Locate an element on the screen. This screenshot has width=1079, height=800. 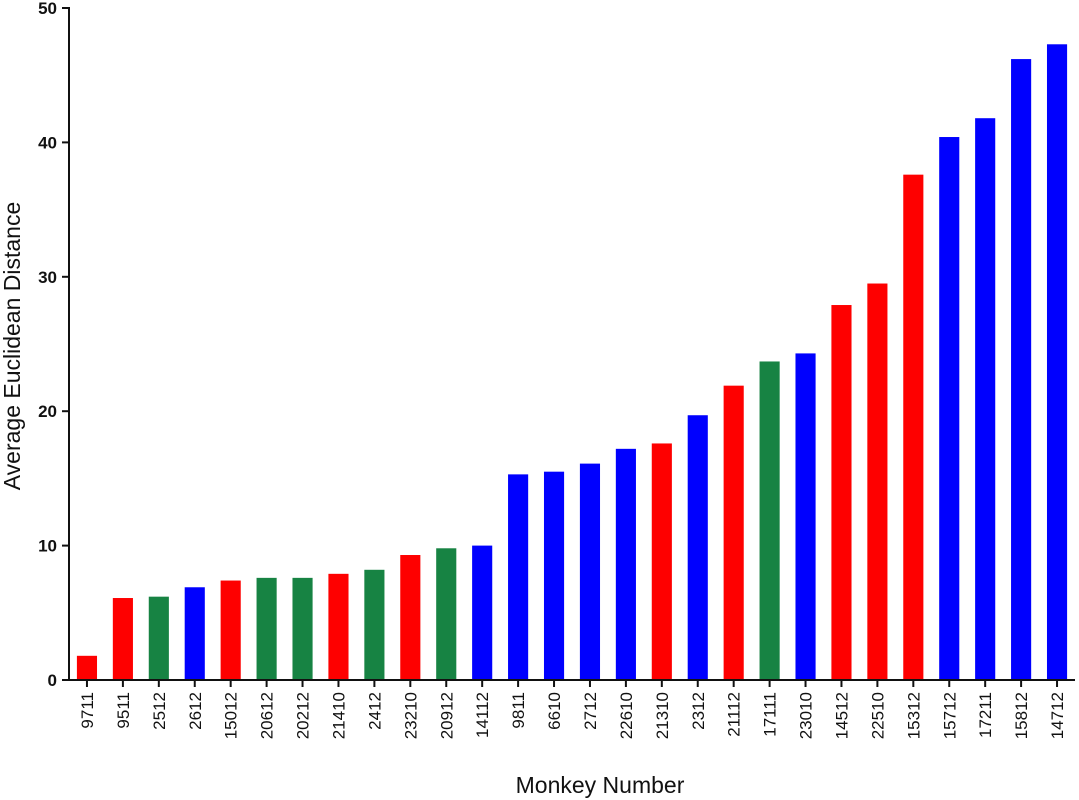
x-tick-label-23010: 23010 is located at coordinates (806, 715).